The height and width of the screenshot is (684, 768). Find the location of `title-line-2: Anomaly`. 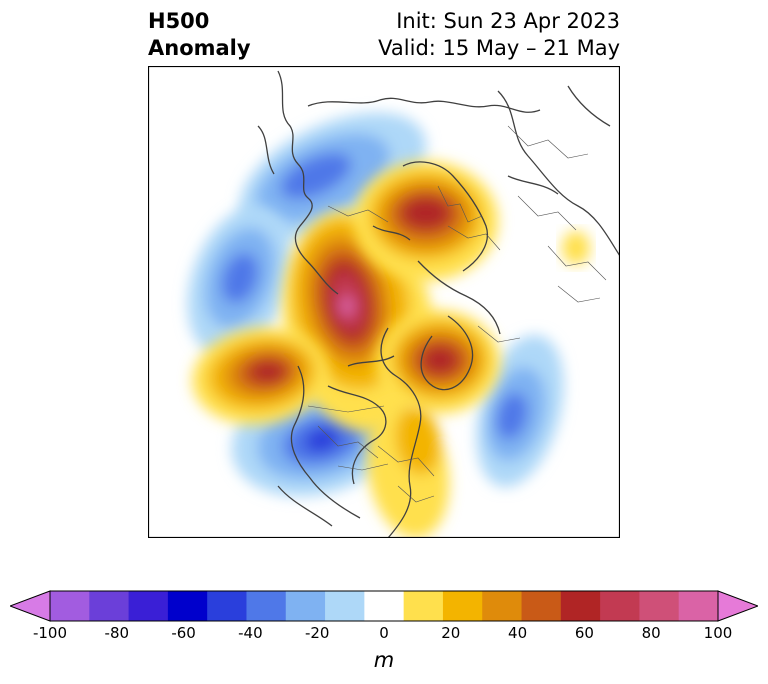

title-line-2: Anomaly is located at coordinates (199, 48).